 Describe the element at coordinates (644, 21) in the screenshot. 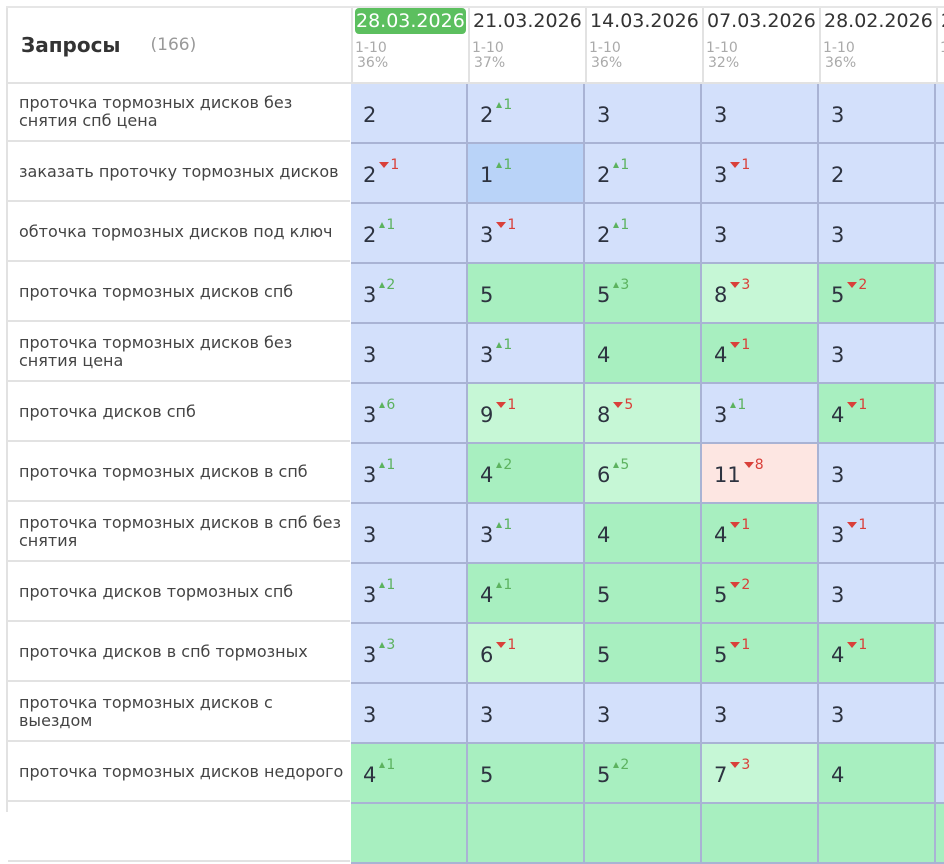

I see `column-date: 14.03.2026` at that location.